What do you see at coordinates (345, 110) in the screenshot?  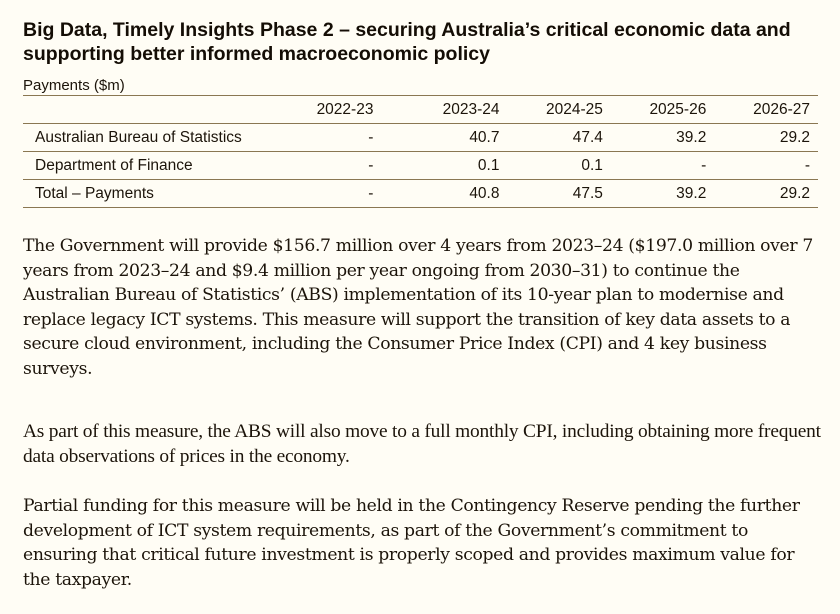 I see `column-header-2022-23: 2022-23` at bounding box center [345, 110].